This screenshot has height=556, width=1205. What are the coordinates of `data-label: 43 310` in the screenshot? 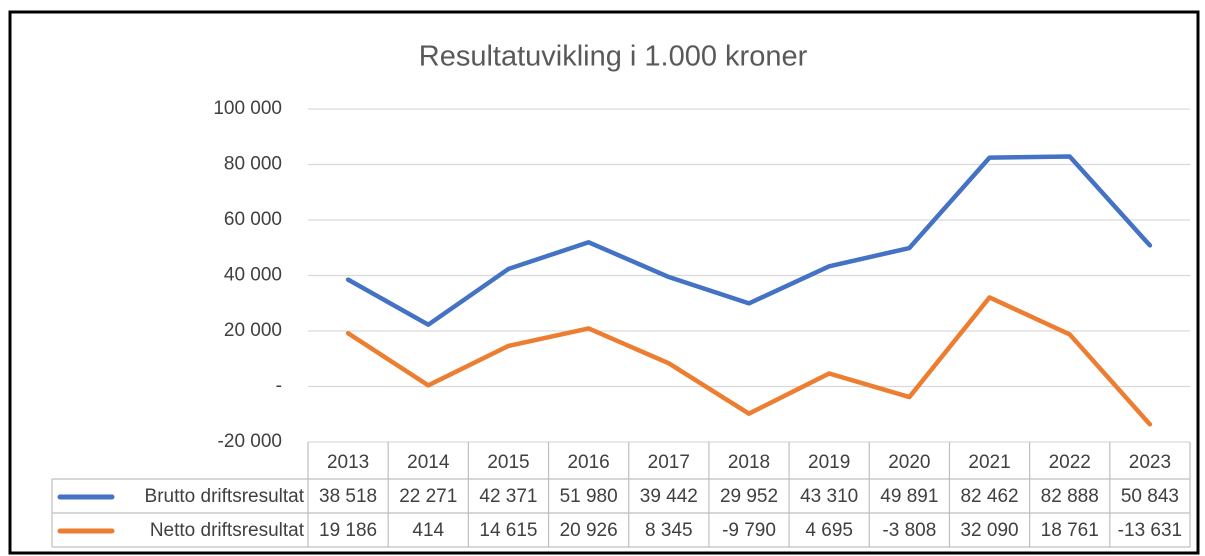 It's located at (829, 496).